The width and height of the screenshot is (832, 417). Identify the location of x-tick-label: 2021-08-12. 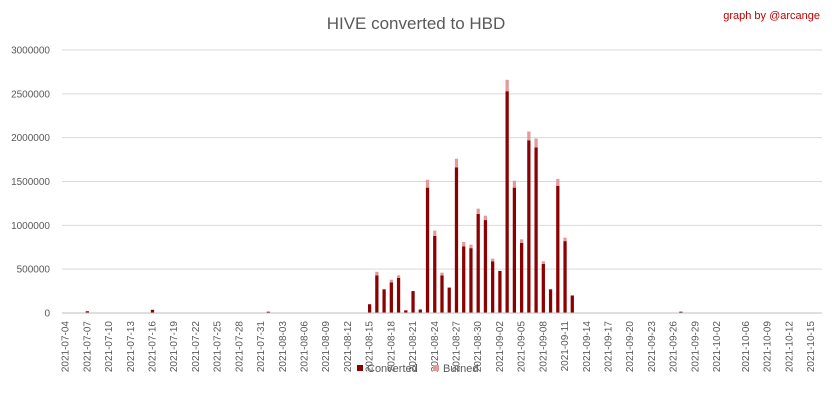
(348, 347).